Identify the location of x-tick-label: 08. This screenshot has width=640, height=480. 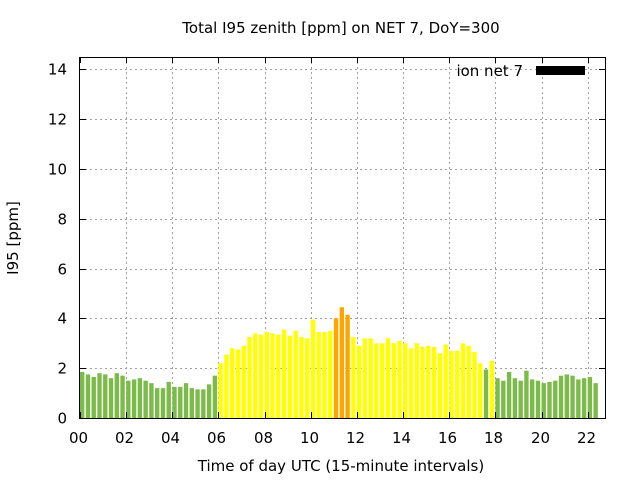
(263, 438).